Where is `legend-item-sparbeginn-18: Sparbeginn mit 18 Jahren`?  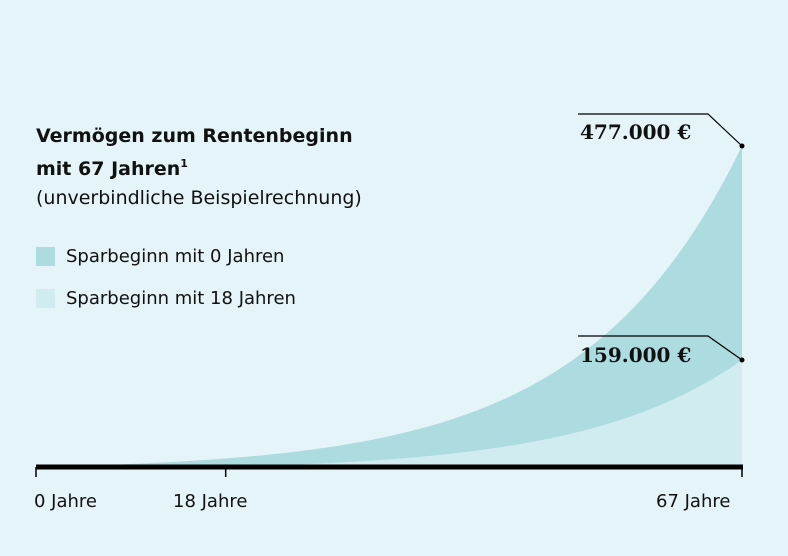 legend-item-sparbeginn-18: Sparbeginn mit 18 Jahren is located at coordinates (166, 298).